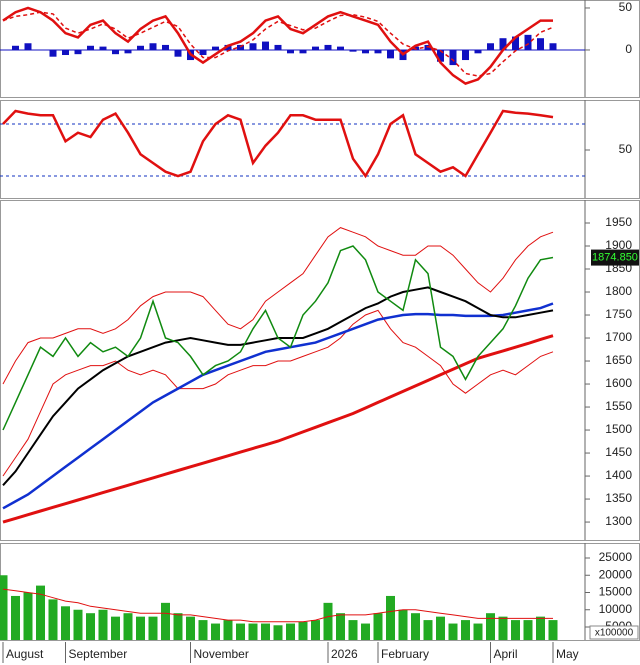 The width and height of the screenshot is (640, 665). Describe the element at coordinates (618, 498) in the screenshot. I see `y-tick-label: 1350` at that location.